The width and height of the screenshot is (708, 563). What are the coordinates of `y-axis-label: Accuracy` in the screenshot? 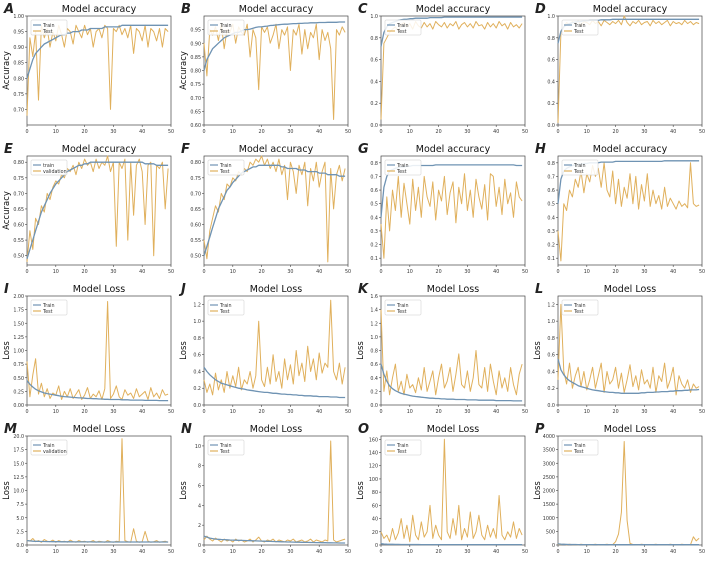 It's located at (7, 210).